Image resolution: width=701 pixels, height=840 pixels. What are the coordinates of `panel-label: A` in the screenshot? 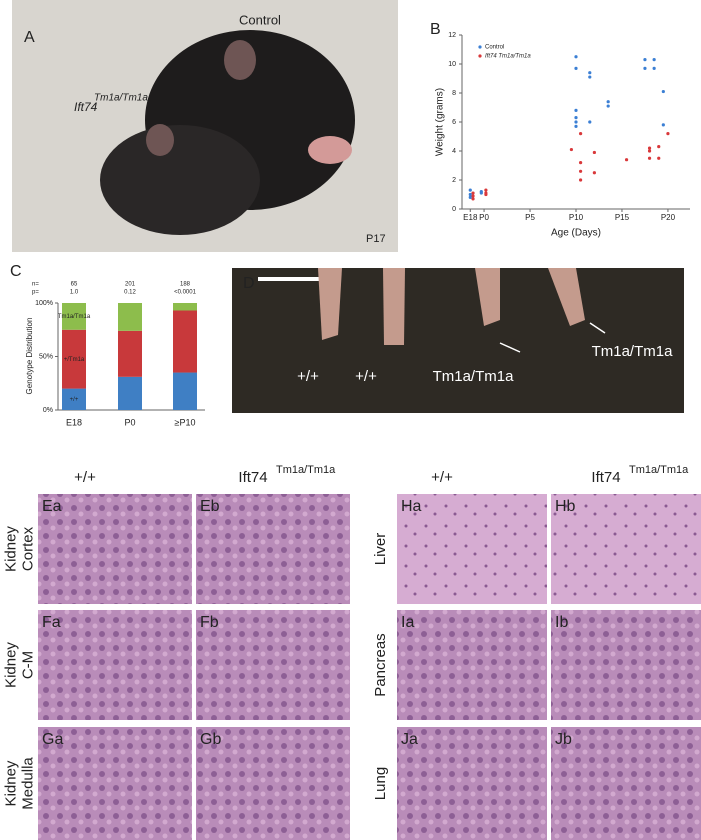 It's located at (29, 37).